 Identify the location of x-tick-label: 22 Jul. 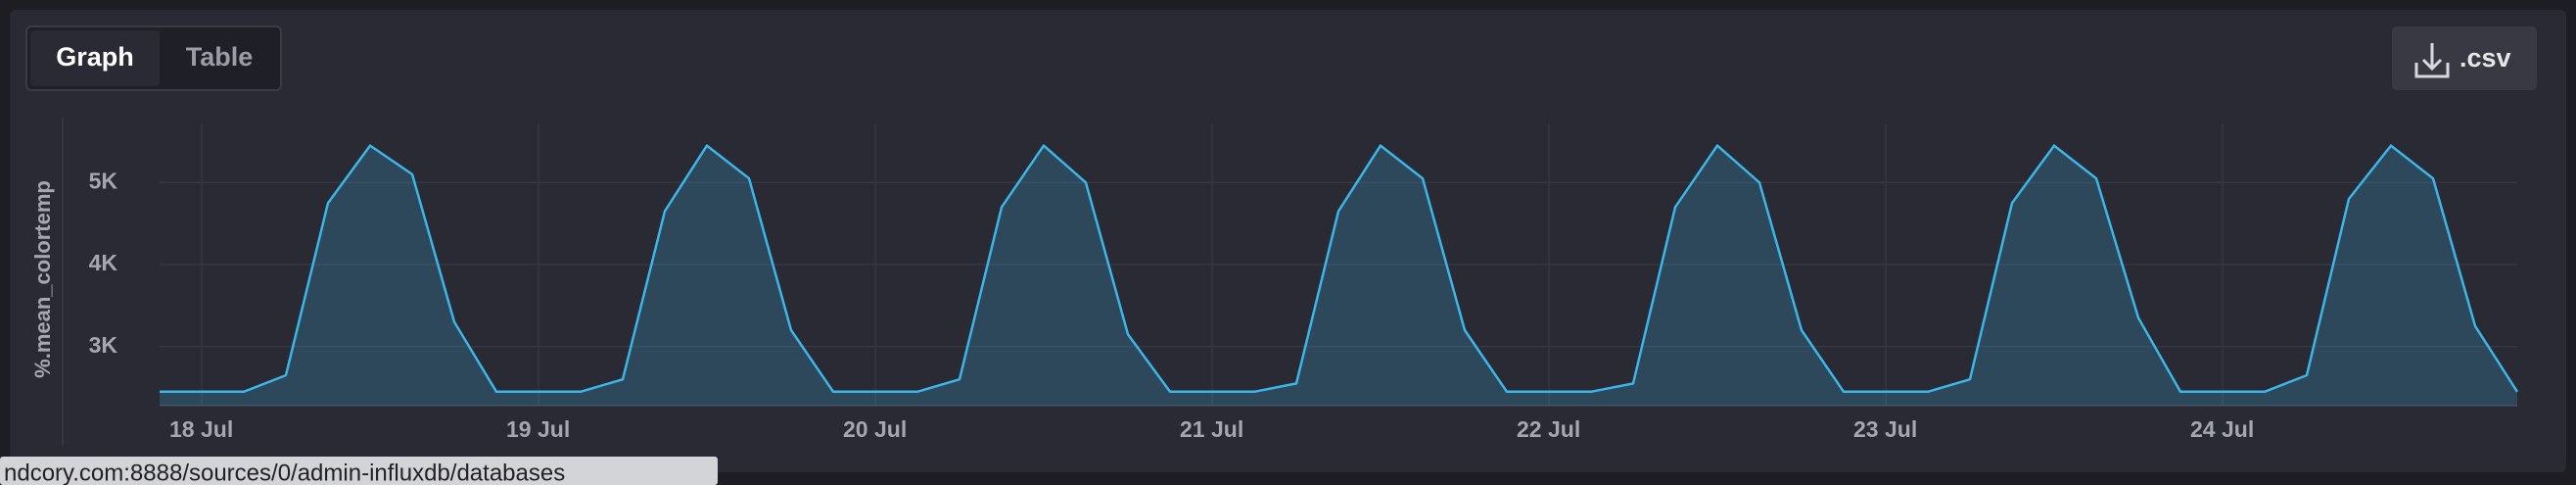
(1549, 429).